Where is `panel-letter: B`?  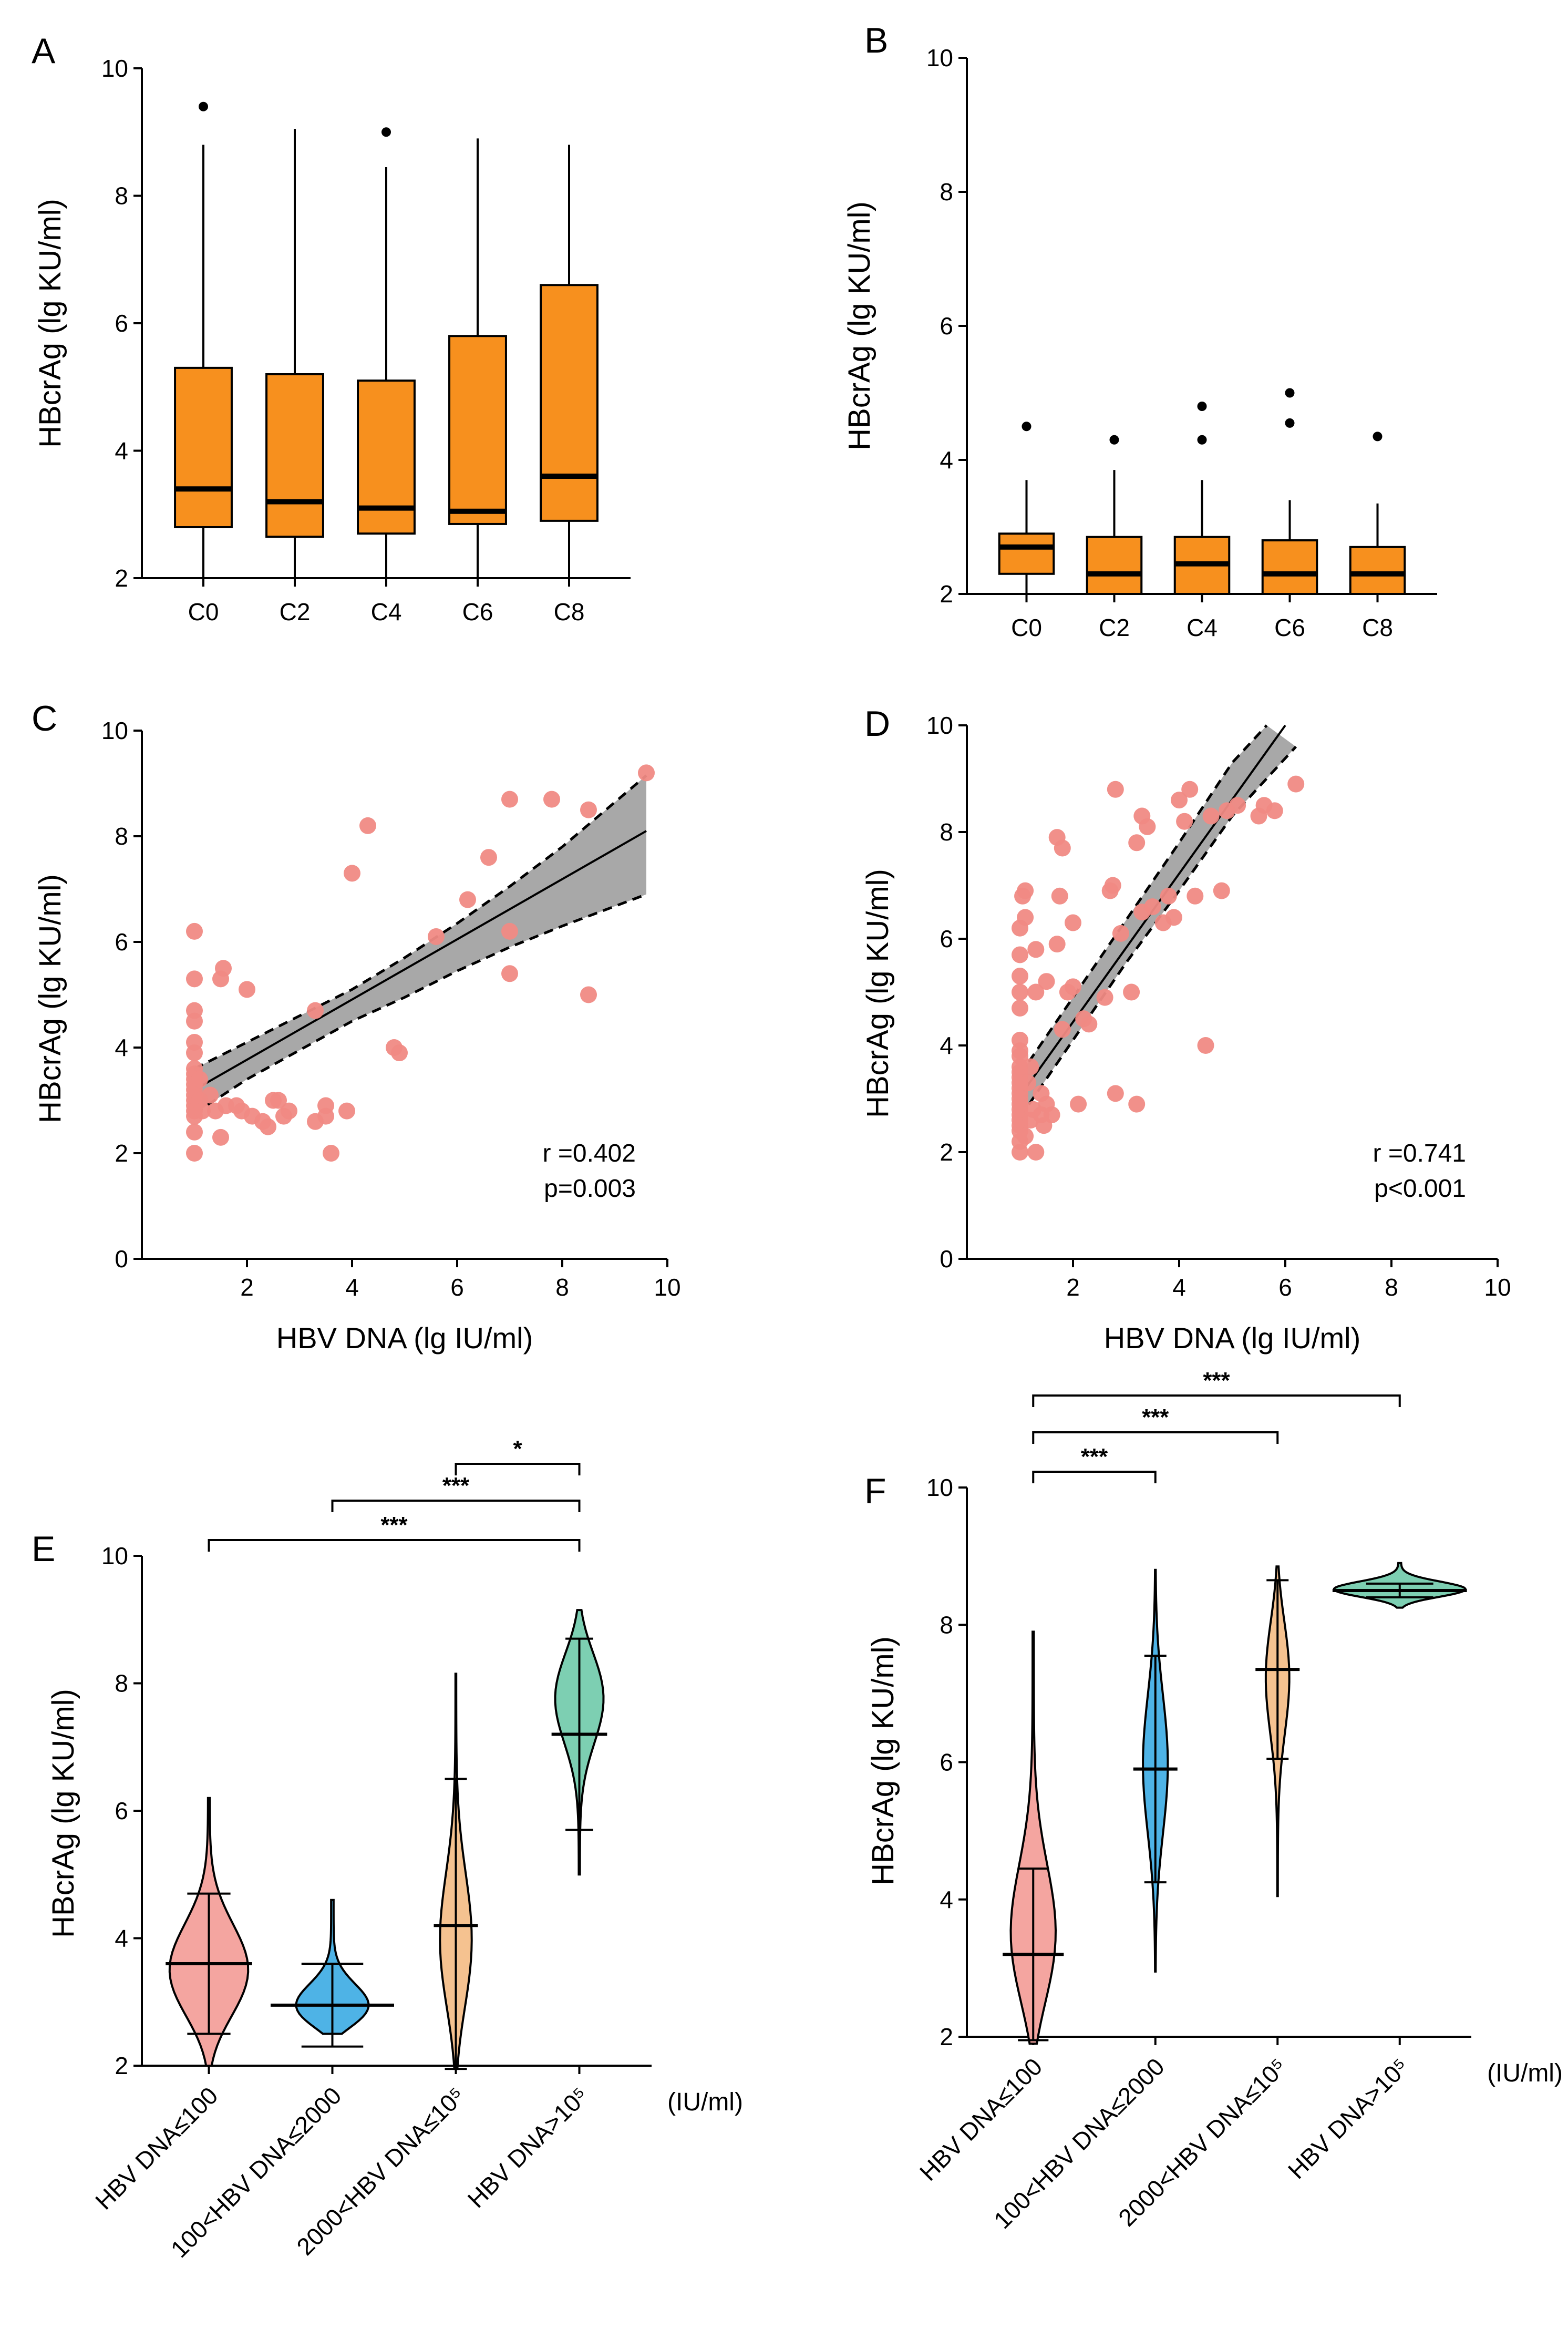
panel-letter: B is located at coordinates (876, 40).